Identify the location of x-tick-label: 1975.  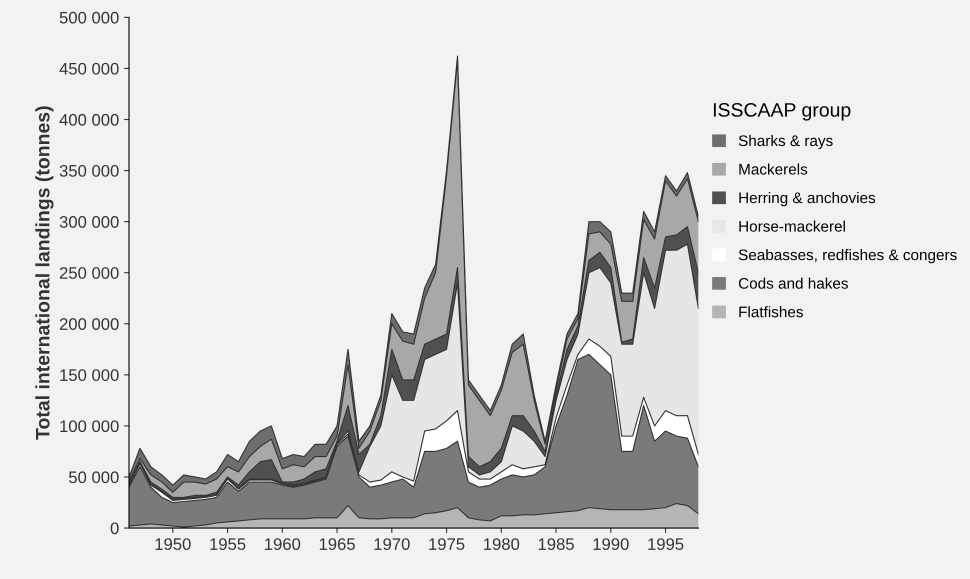
(446, 544).